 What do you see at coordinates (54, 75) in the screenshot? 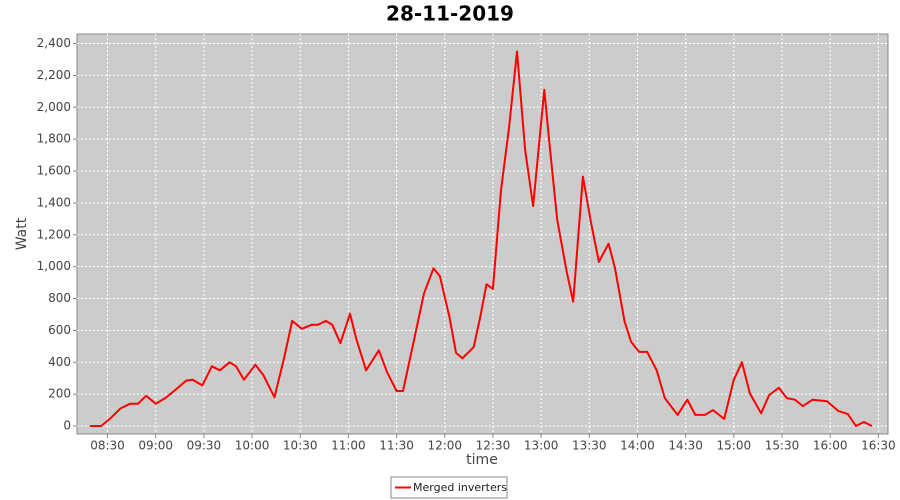
I see `y-tick-label: 2,200` at bounding box center [54, 75].